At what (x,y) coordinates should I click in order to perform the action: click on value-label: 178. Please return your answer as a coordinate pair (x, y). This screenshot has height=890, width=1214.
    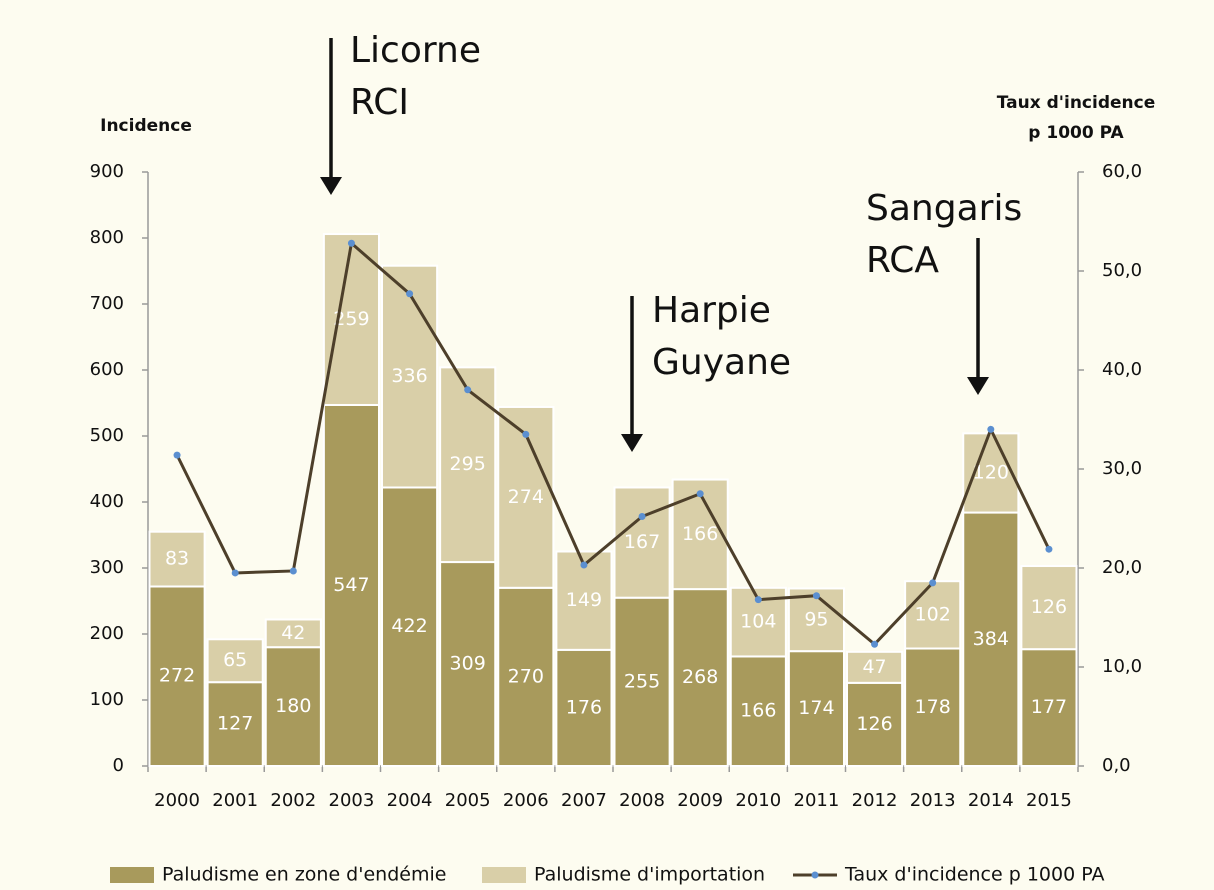
    Looking at the image, I should click on (933, 707).